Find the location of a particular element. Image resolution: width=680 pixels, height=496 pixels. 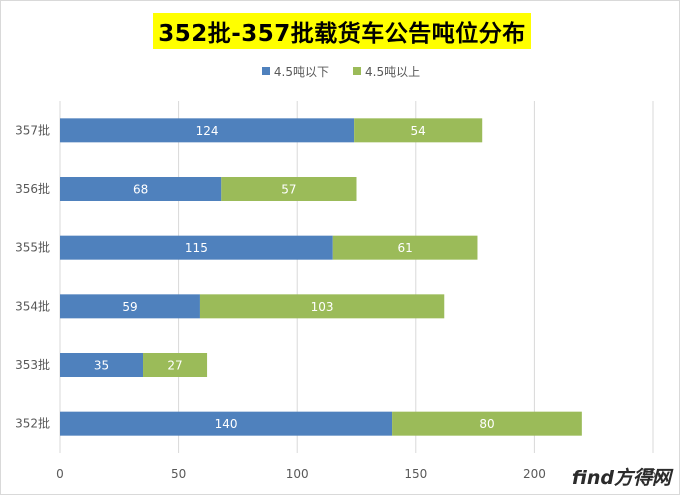

x-tick-label-3: 150 is located at coordinates (415, 474).